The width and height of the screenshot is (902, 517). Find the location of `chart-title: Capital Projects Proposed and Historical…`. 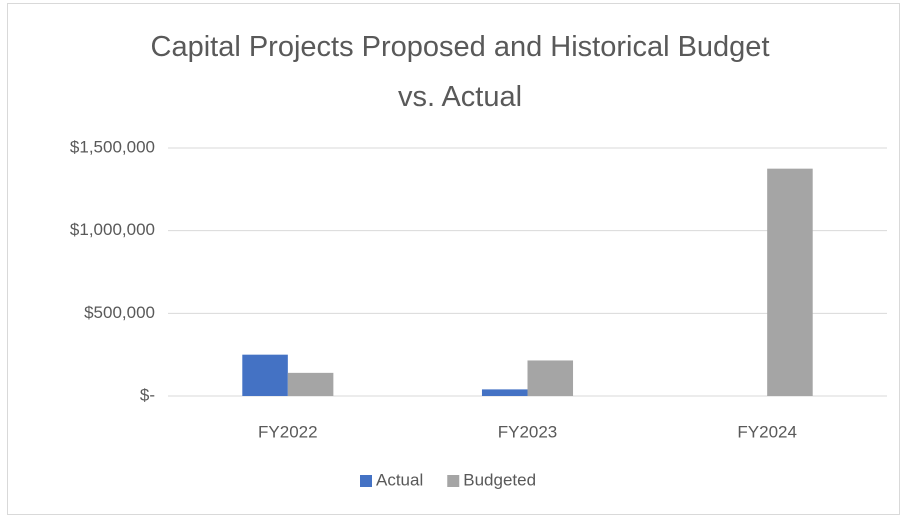

chart-title: Capital Projects Proposed and Historical… is located at coordinates (460, 72).